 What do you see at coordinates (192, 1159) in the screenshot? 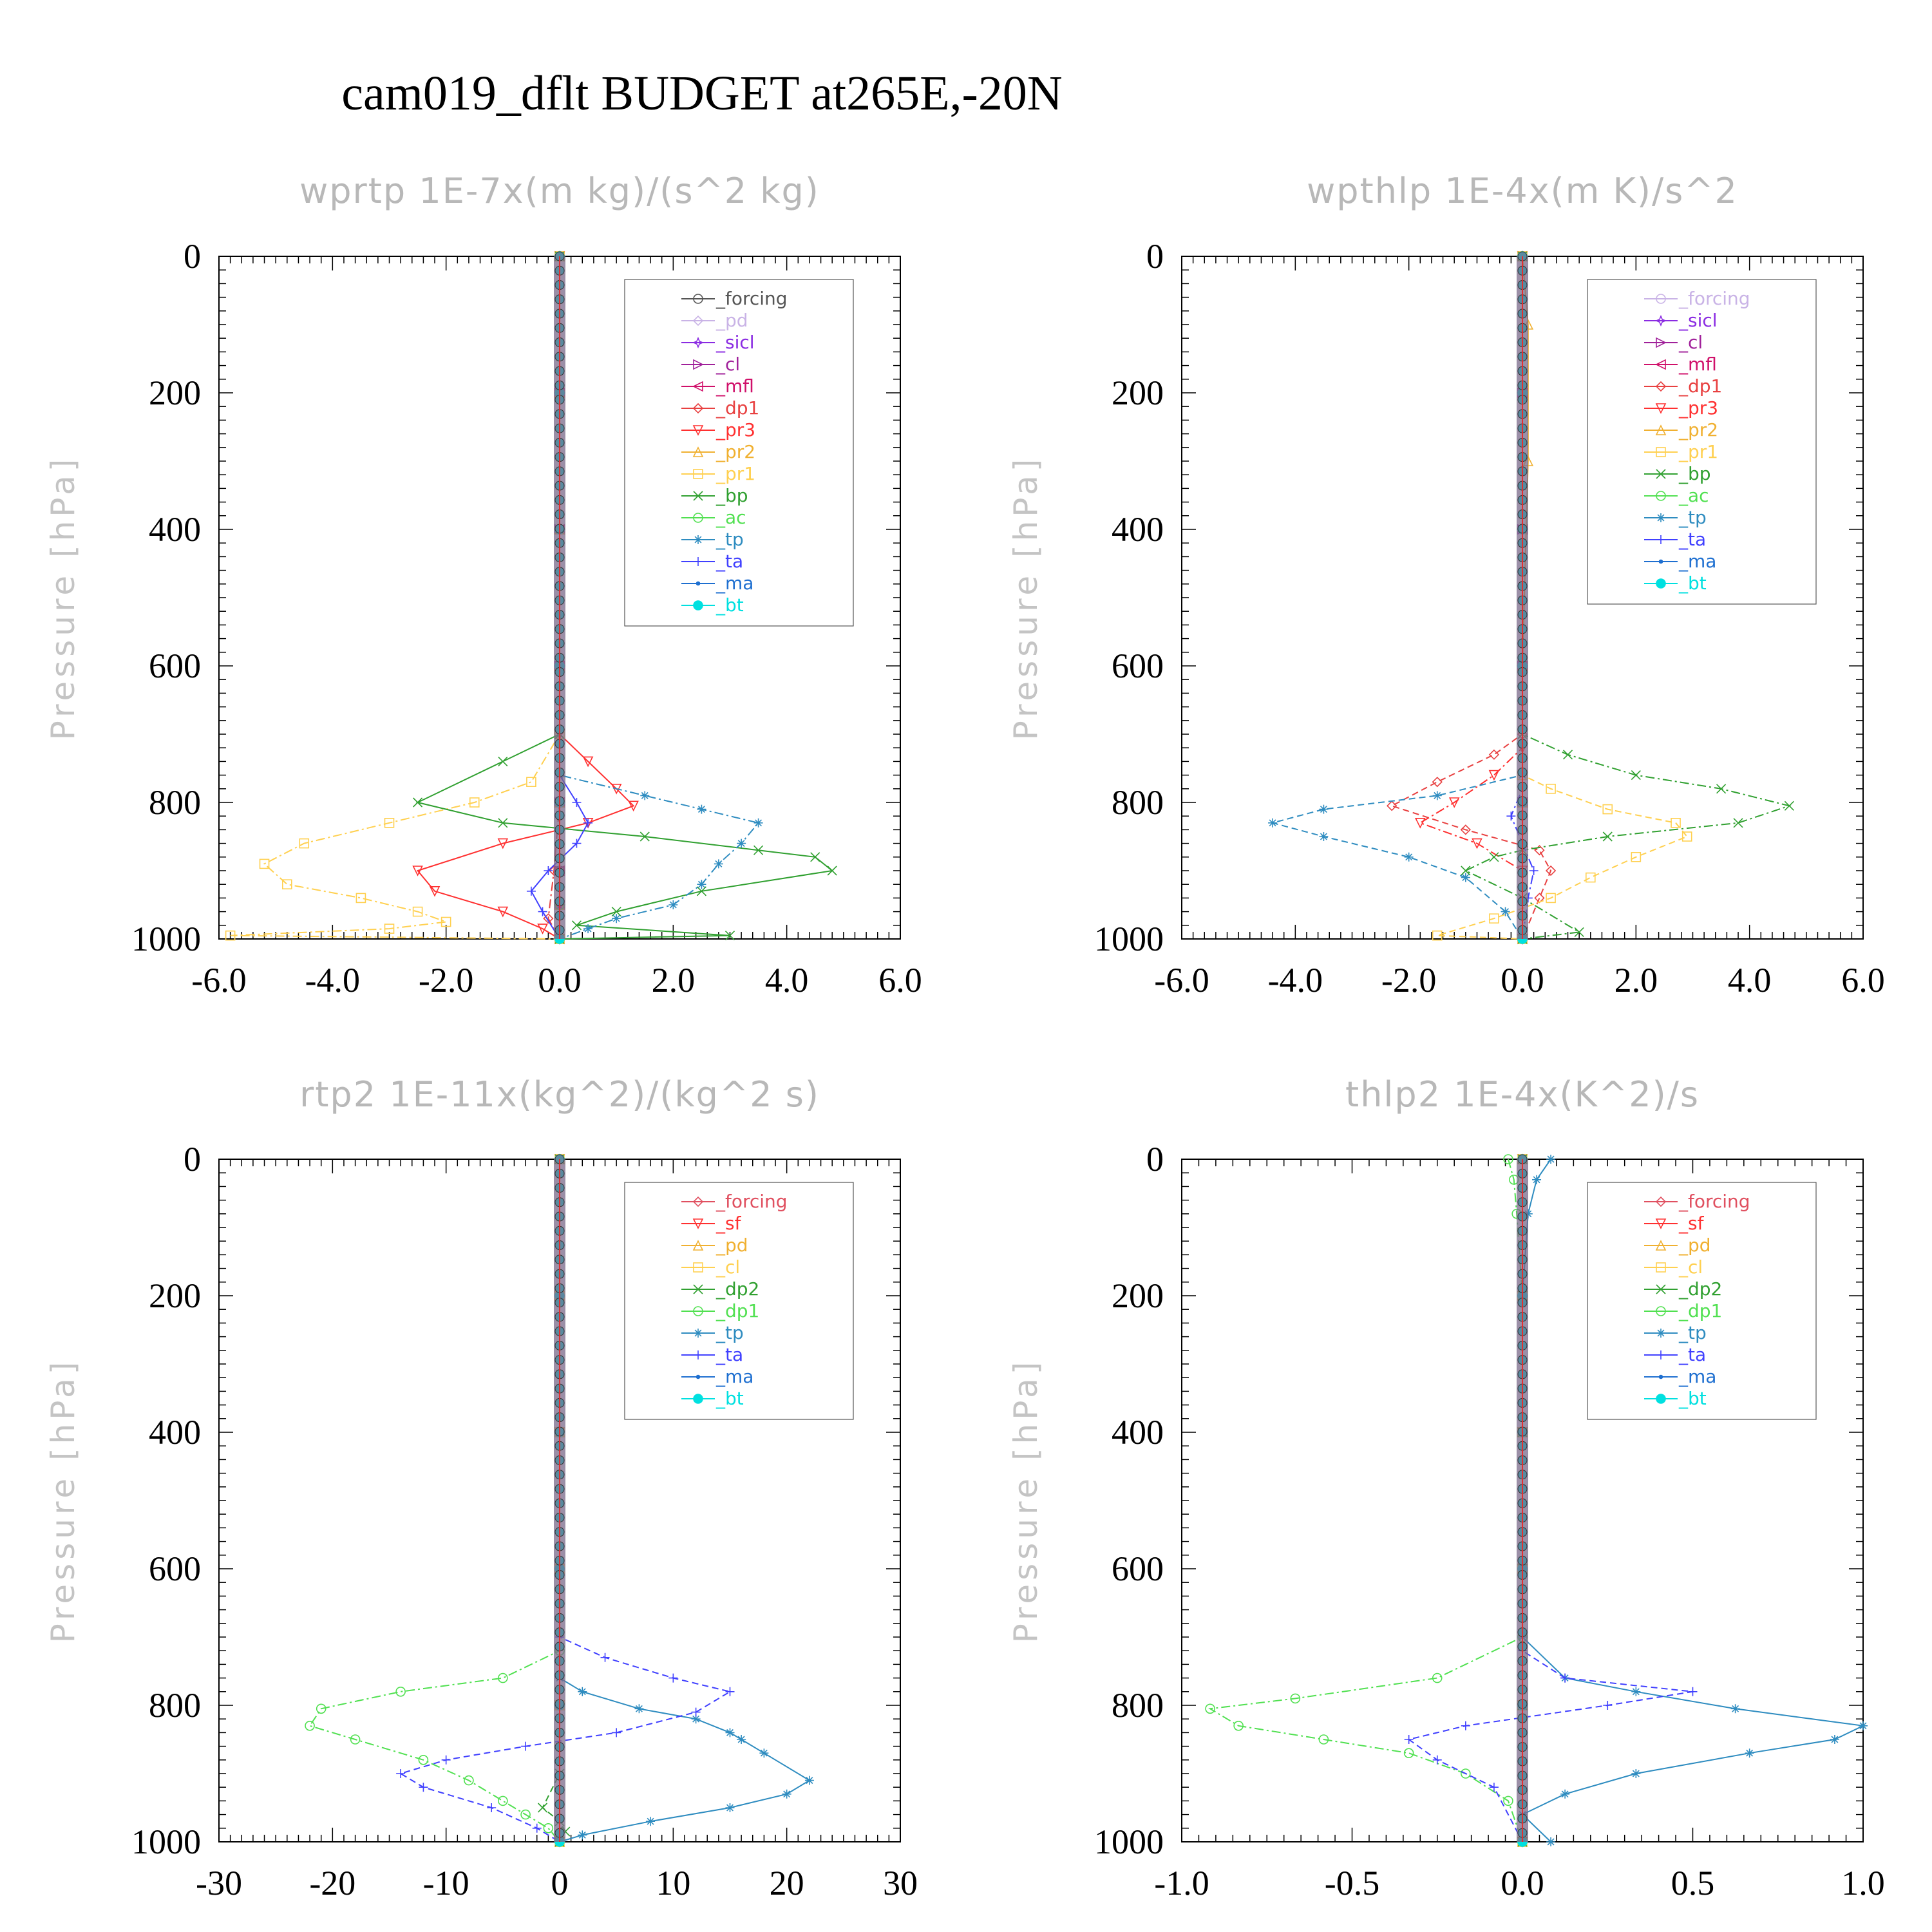
I see `y-tick-label: 0` at bounding box center [192, 1159].